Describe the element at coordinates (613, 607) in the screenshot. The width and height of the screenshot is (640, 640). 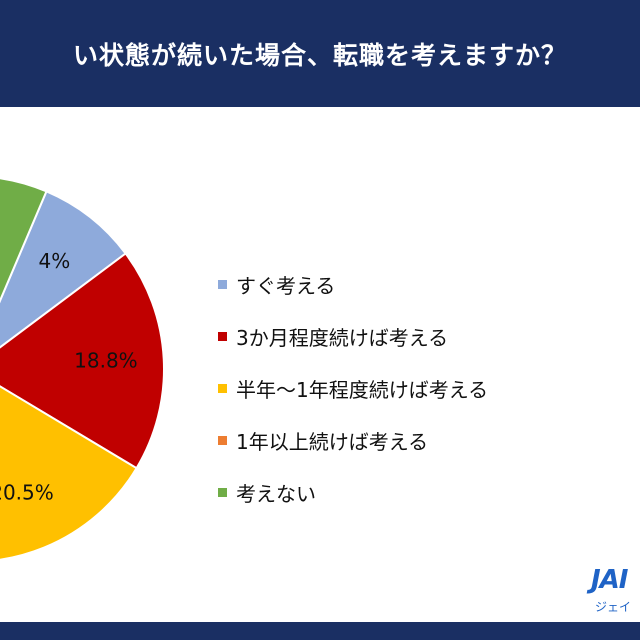
I see `logo-subtext: ジェイ` at that location.